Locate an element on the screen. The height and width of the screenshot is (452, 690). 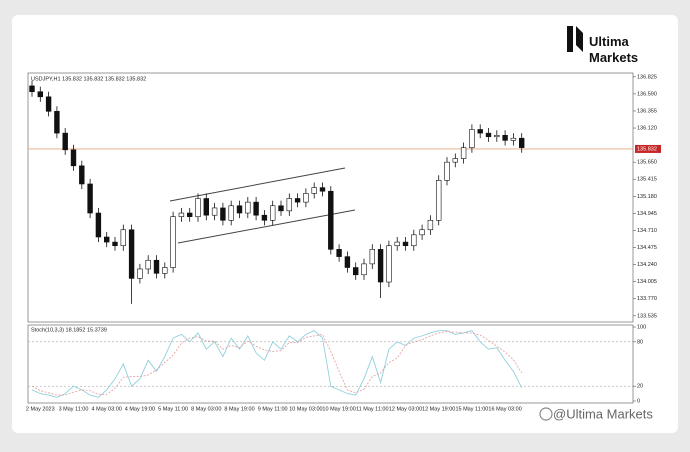
x-tick-label: 15 May 11:00 is located at coordinates (471, 409).